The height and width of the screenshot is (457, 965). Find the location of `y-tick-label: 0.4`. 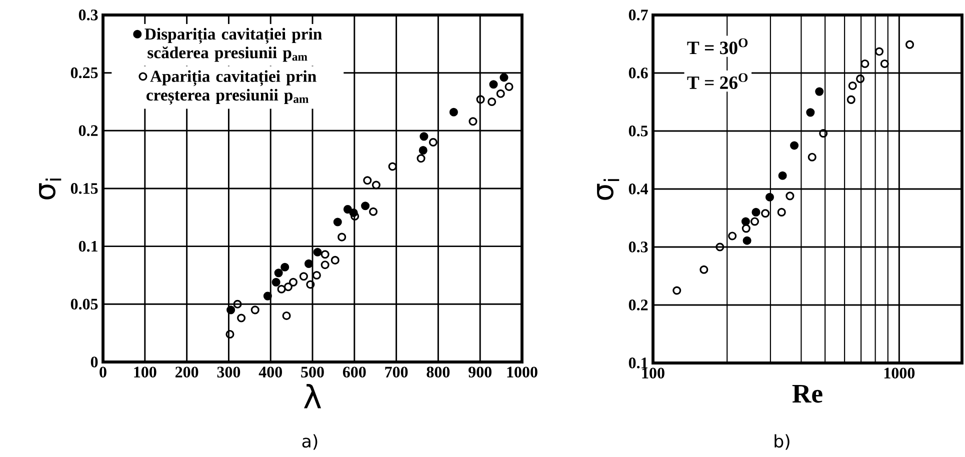

y-tick-label: 0.4 is located at coordinates (638, 189).